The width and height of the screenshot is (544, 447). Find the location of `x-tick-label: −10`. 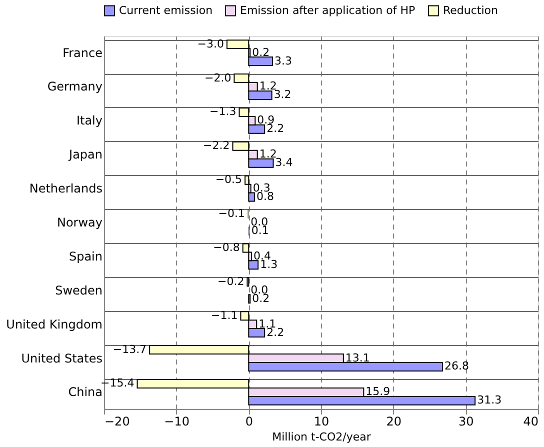

x-tick-label: −10 is located at coordinates (177, 421).